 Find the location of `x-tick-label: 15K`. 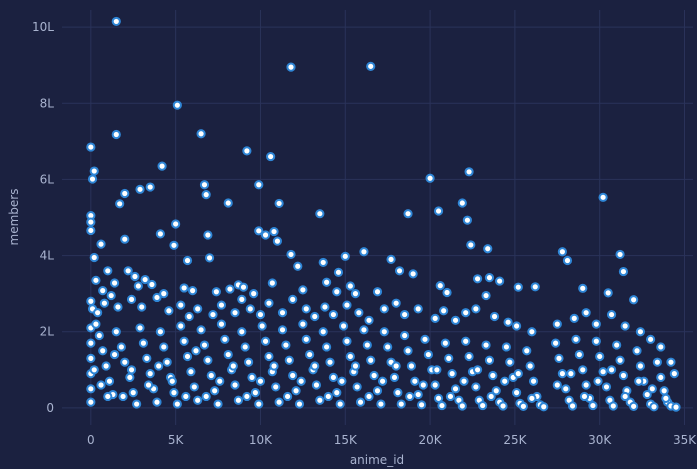

x-tick-label: 15K is located at coordinates (346, 440).